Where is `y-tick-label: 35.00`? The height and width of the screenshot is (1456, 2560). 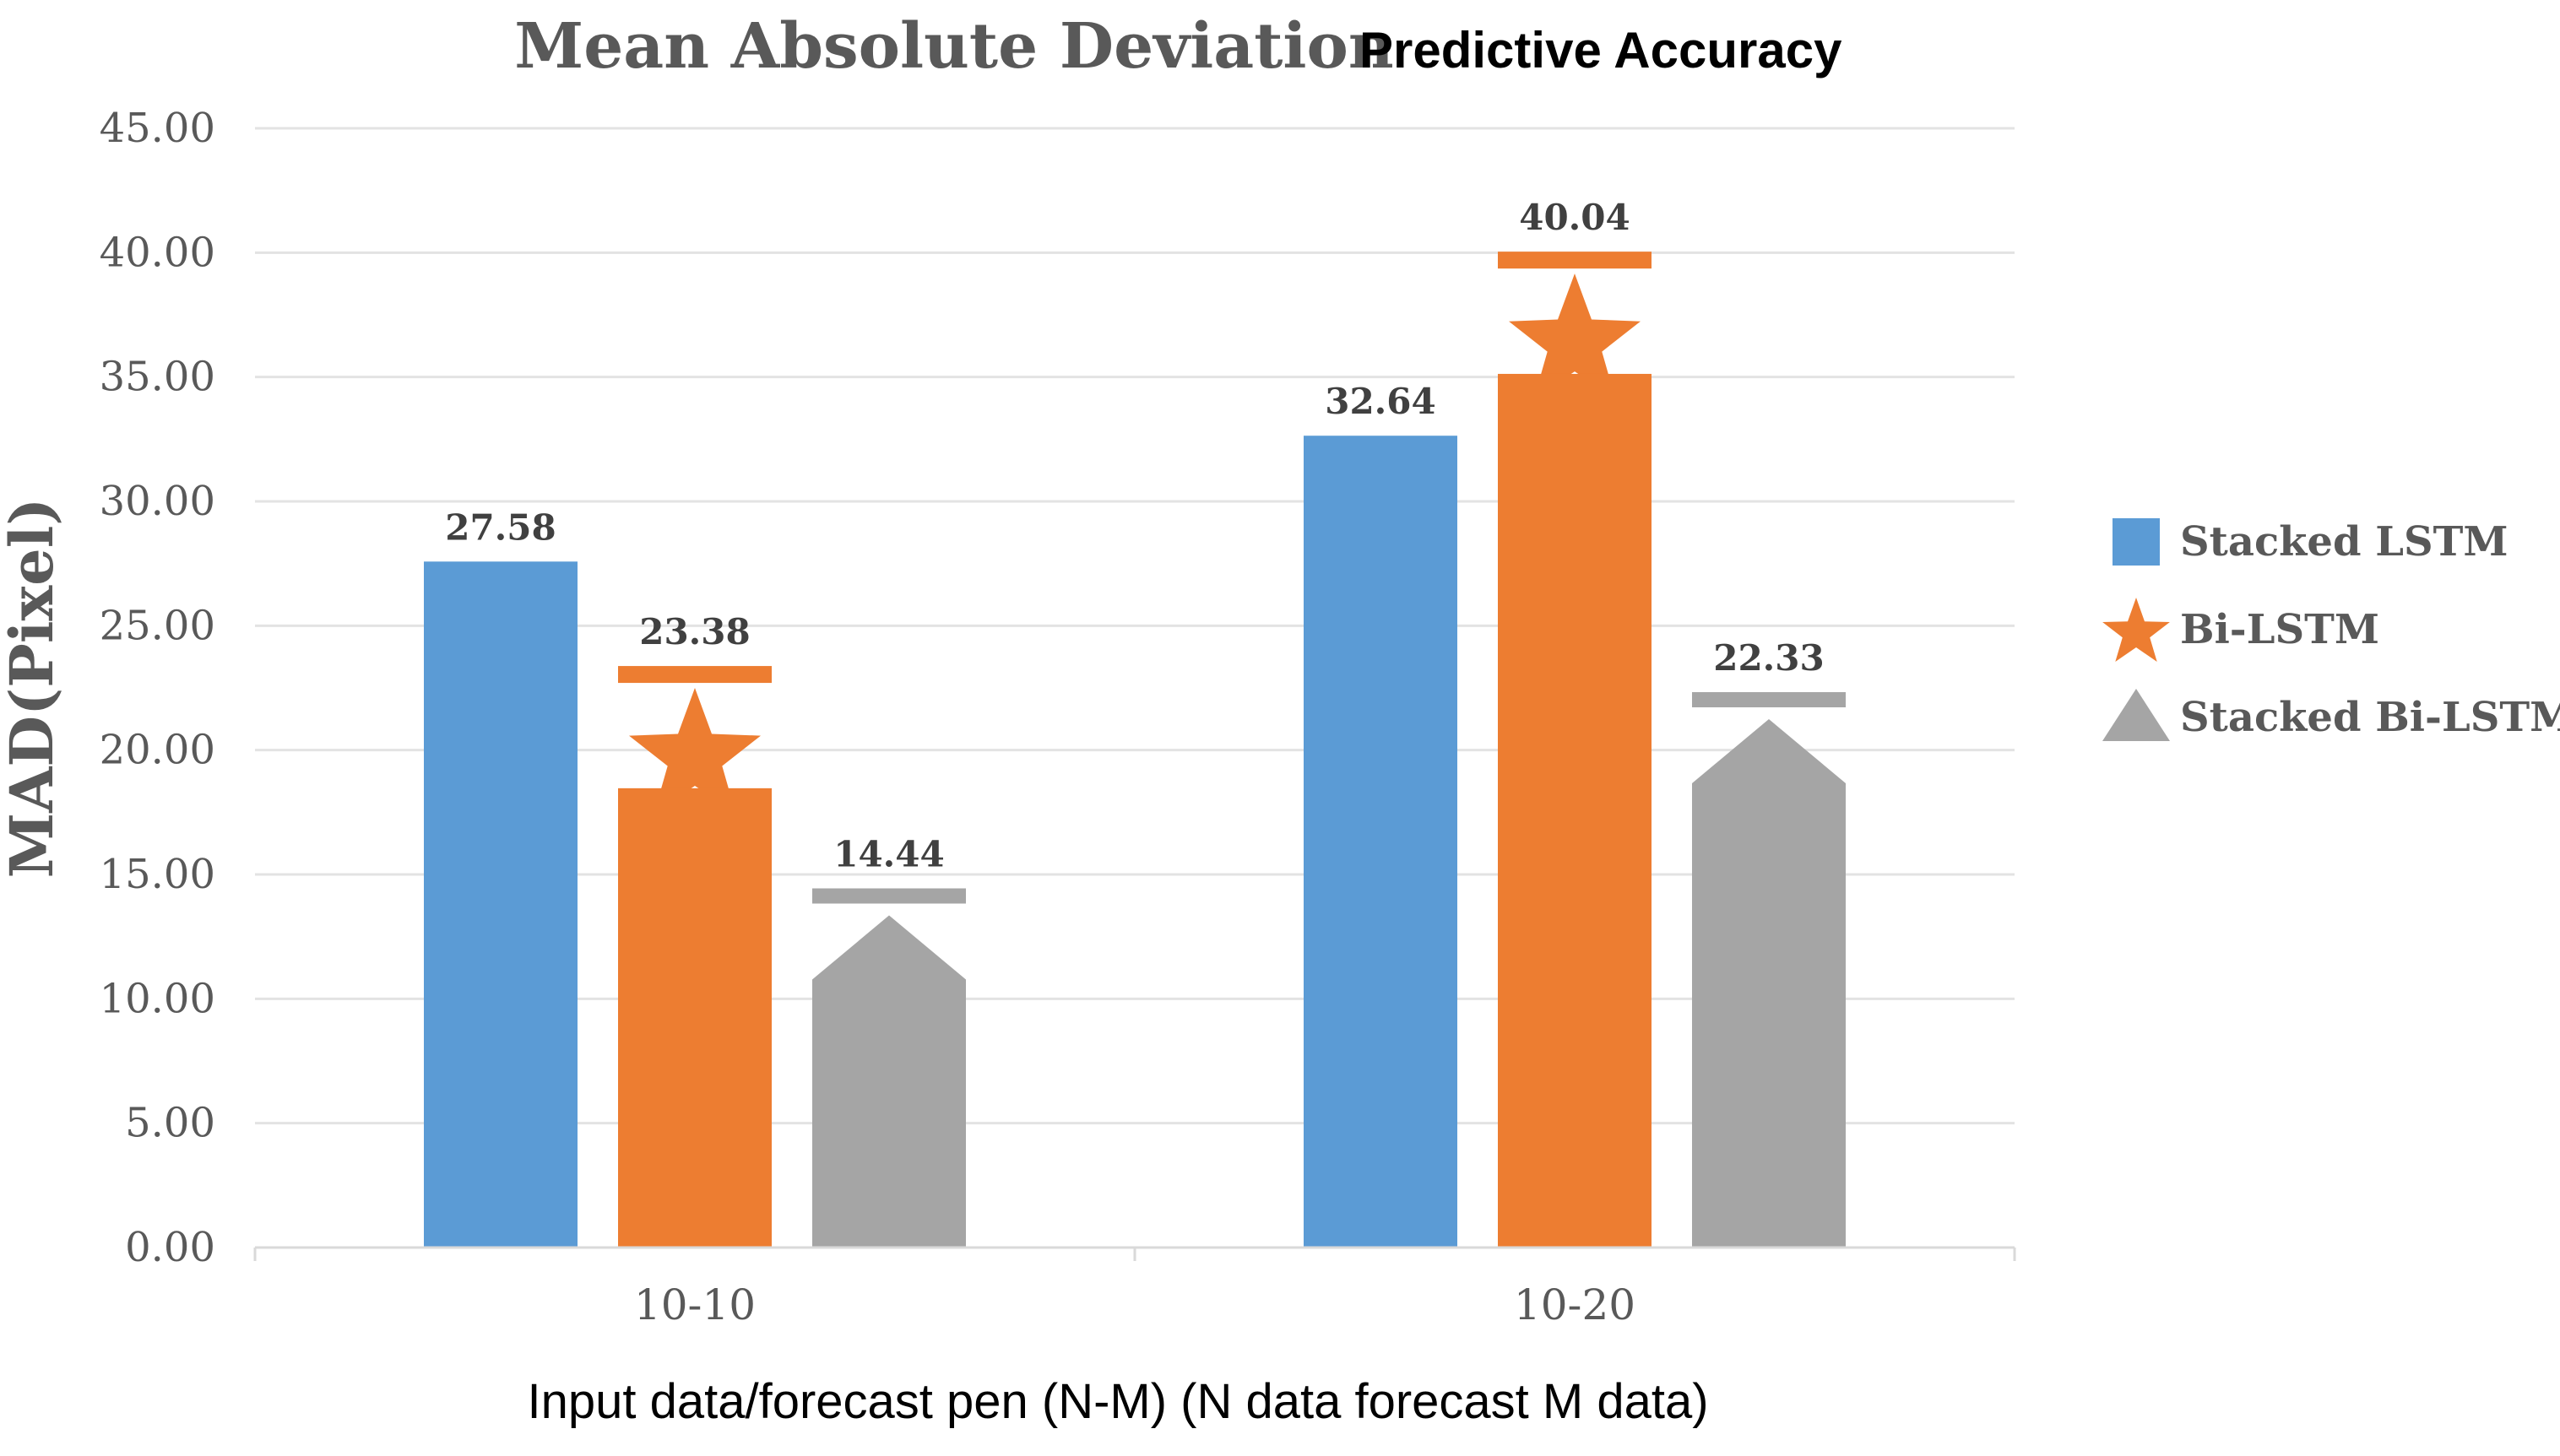 y-tick-label: 35.00 is located at coordinates (157, 377).